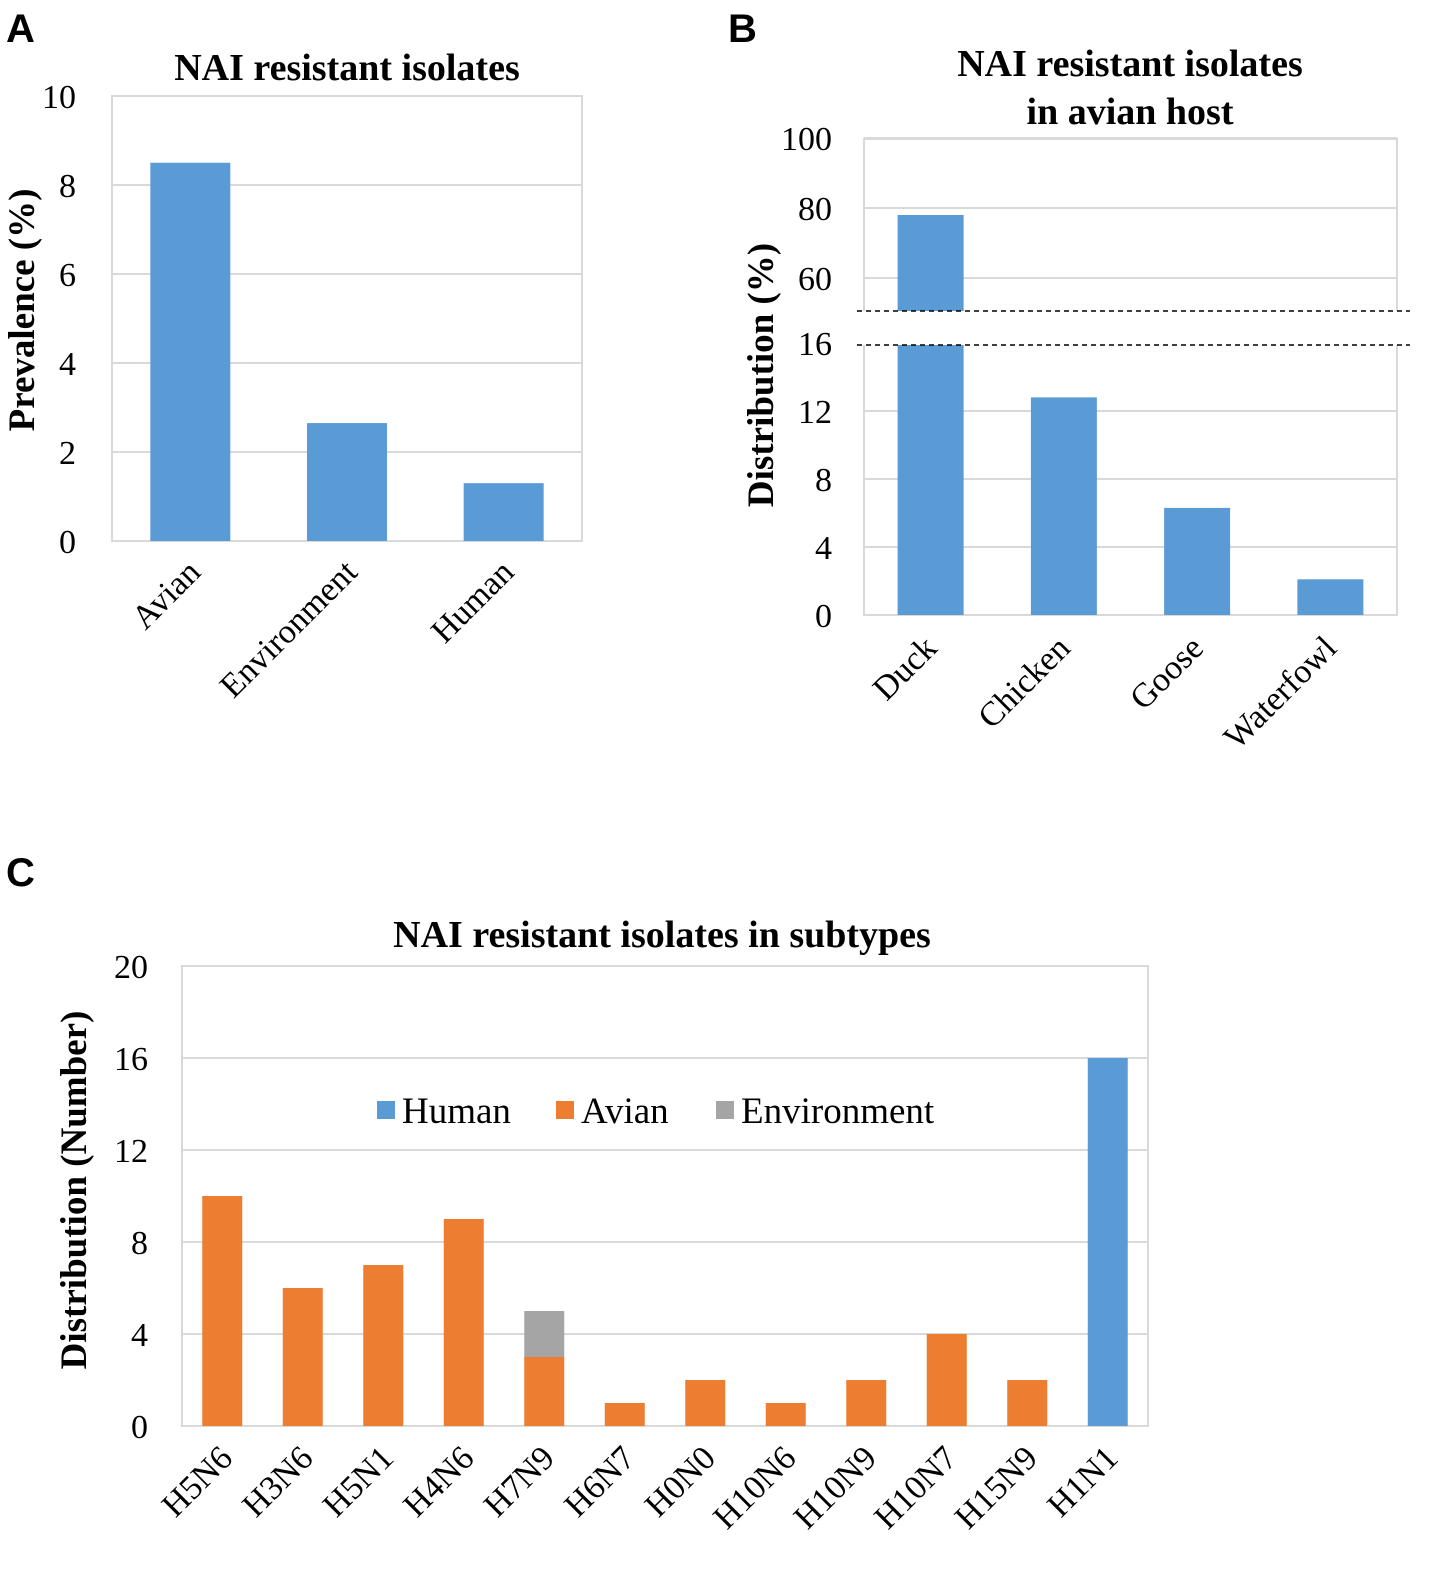 The image size is (1433, 1591). Describe the element at coordinates (625, 1111) in the screenshot. I see `legend-label-avian: Avian` at that location.